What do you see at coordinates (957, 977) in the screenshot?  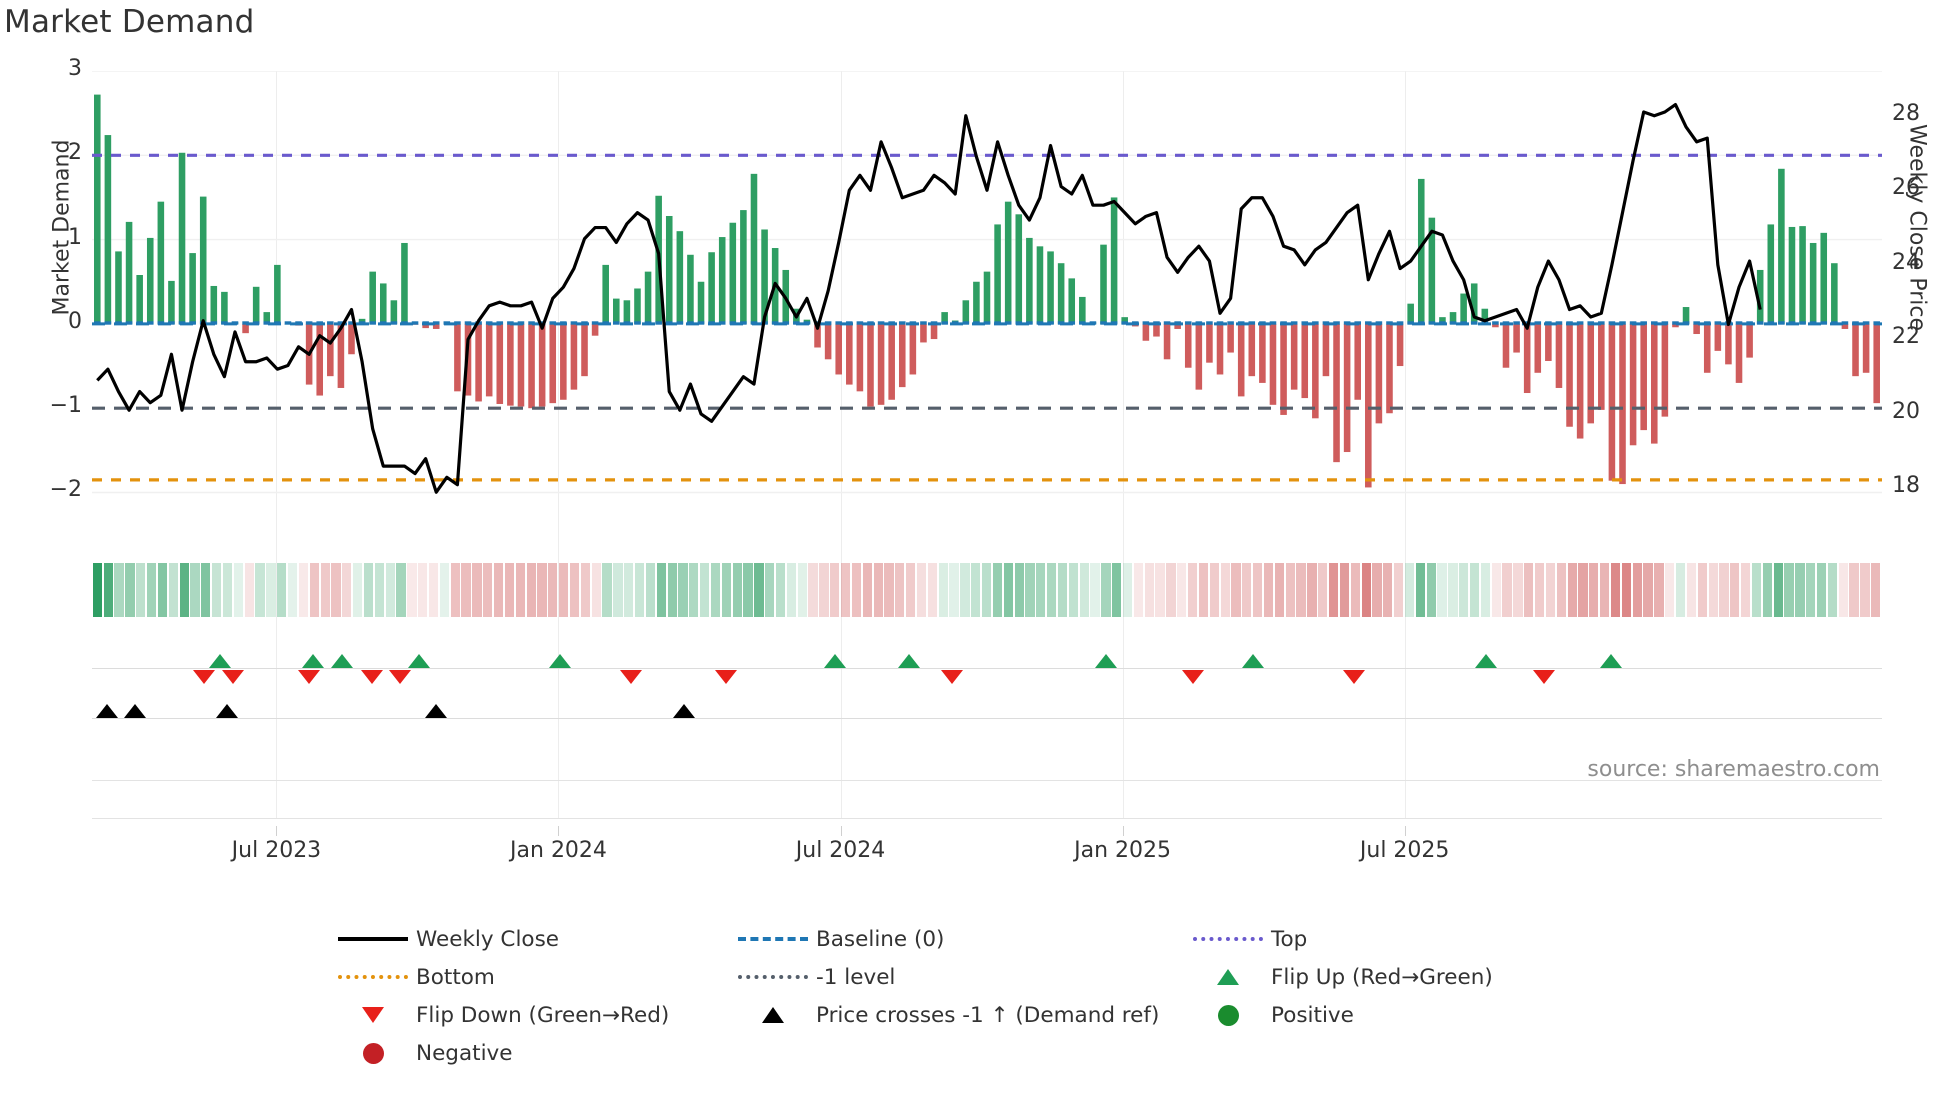 I see `legend-item: -1 level` at bounding box center [957, 977].